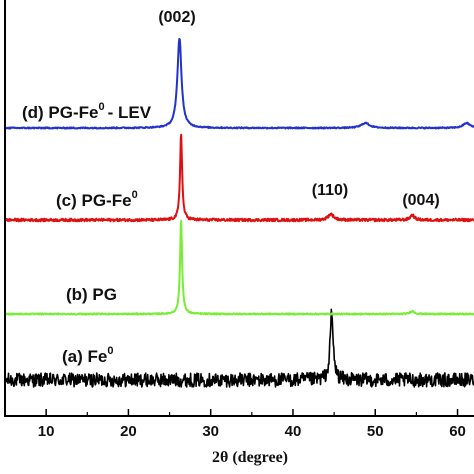  What do you see at coordinates (87, 111) in the screenshot?
I see `series-label-pg-fe0-lev: (d) PG-Fe0- LEV` at bounding box center [87, 111].